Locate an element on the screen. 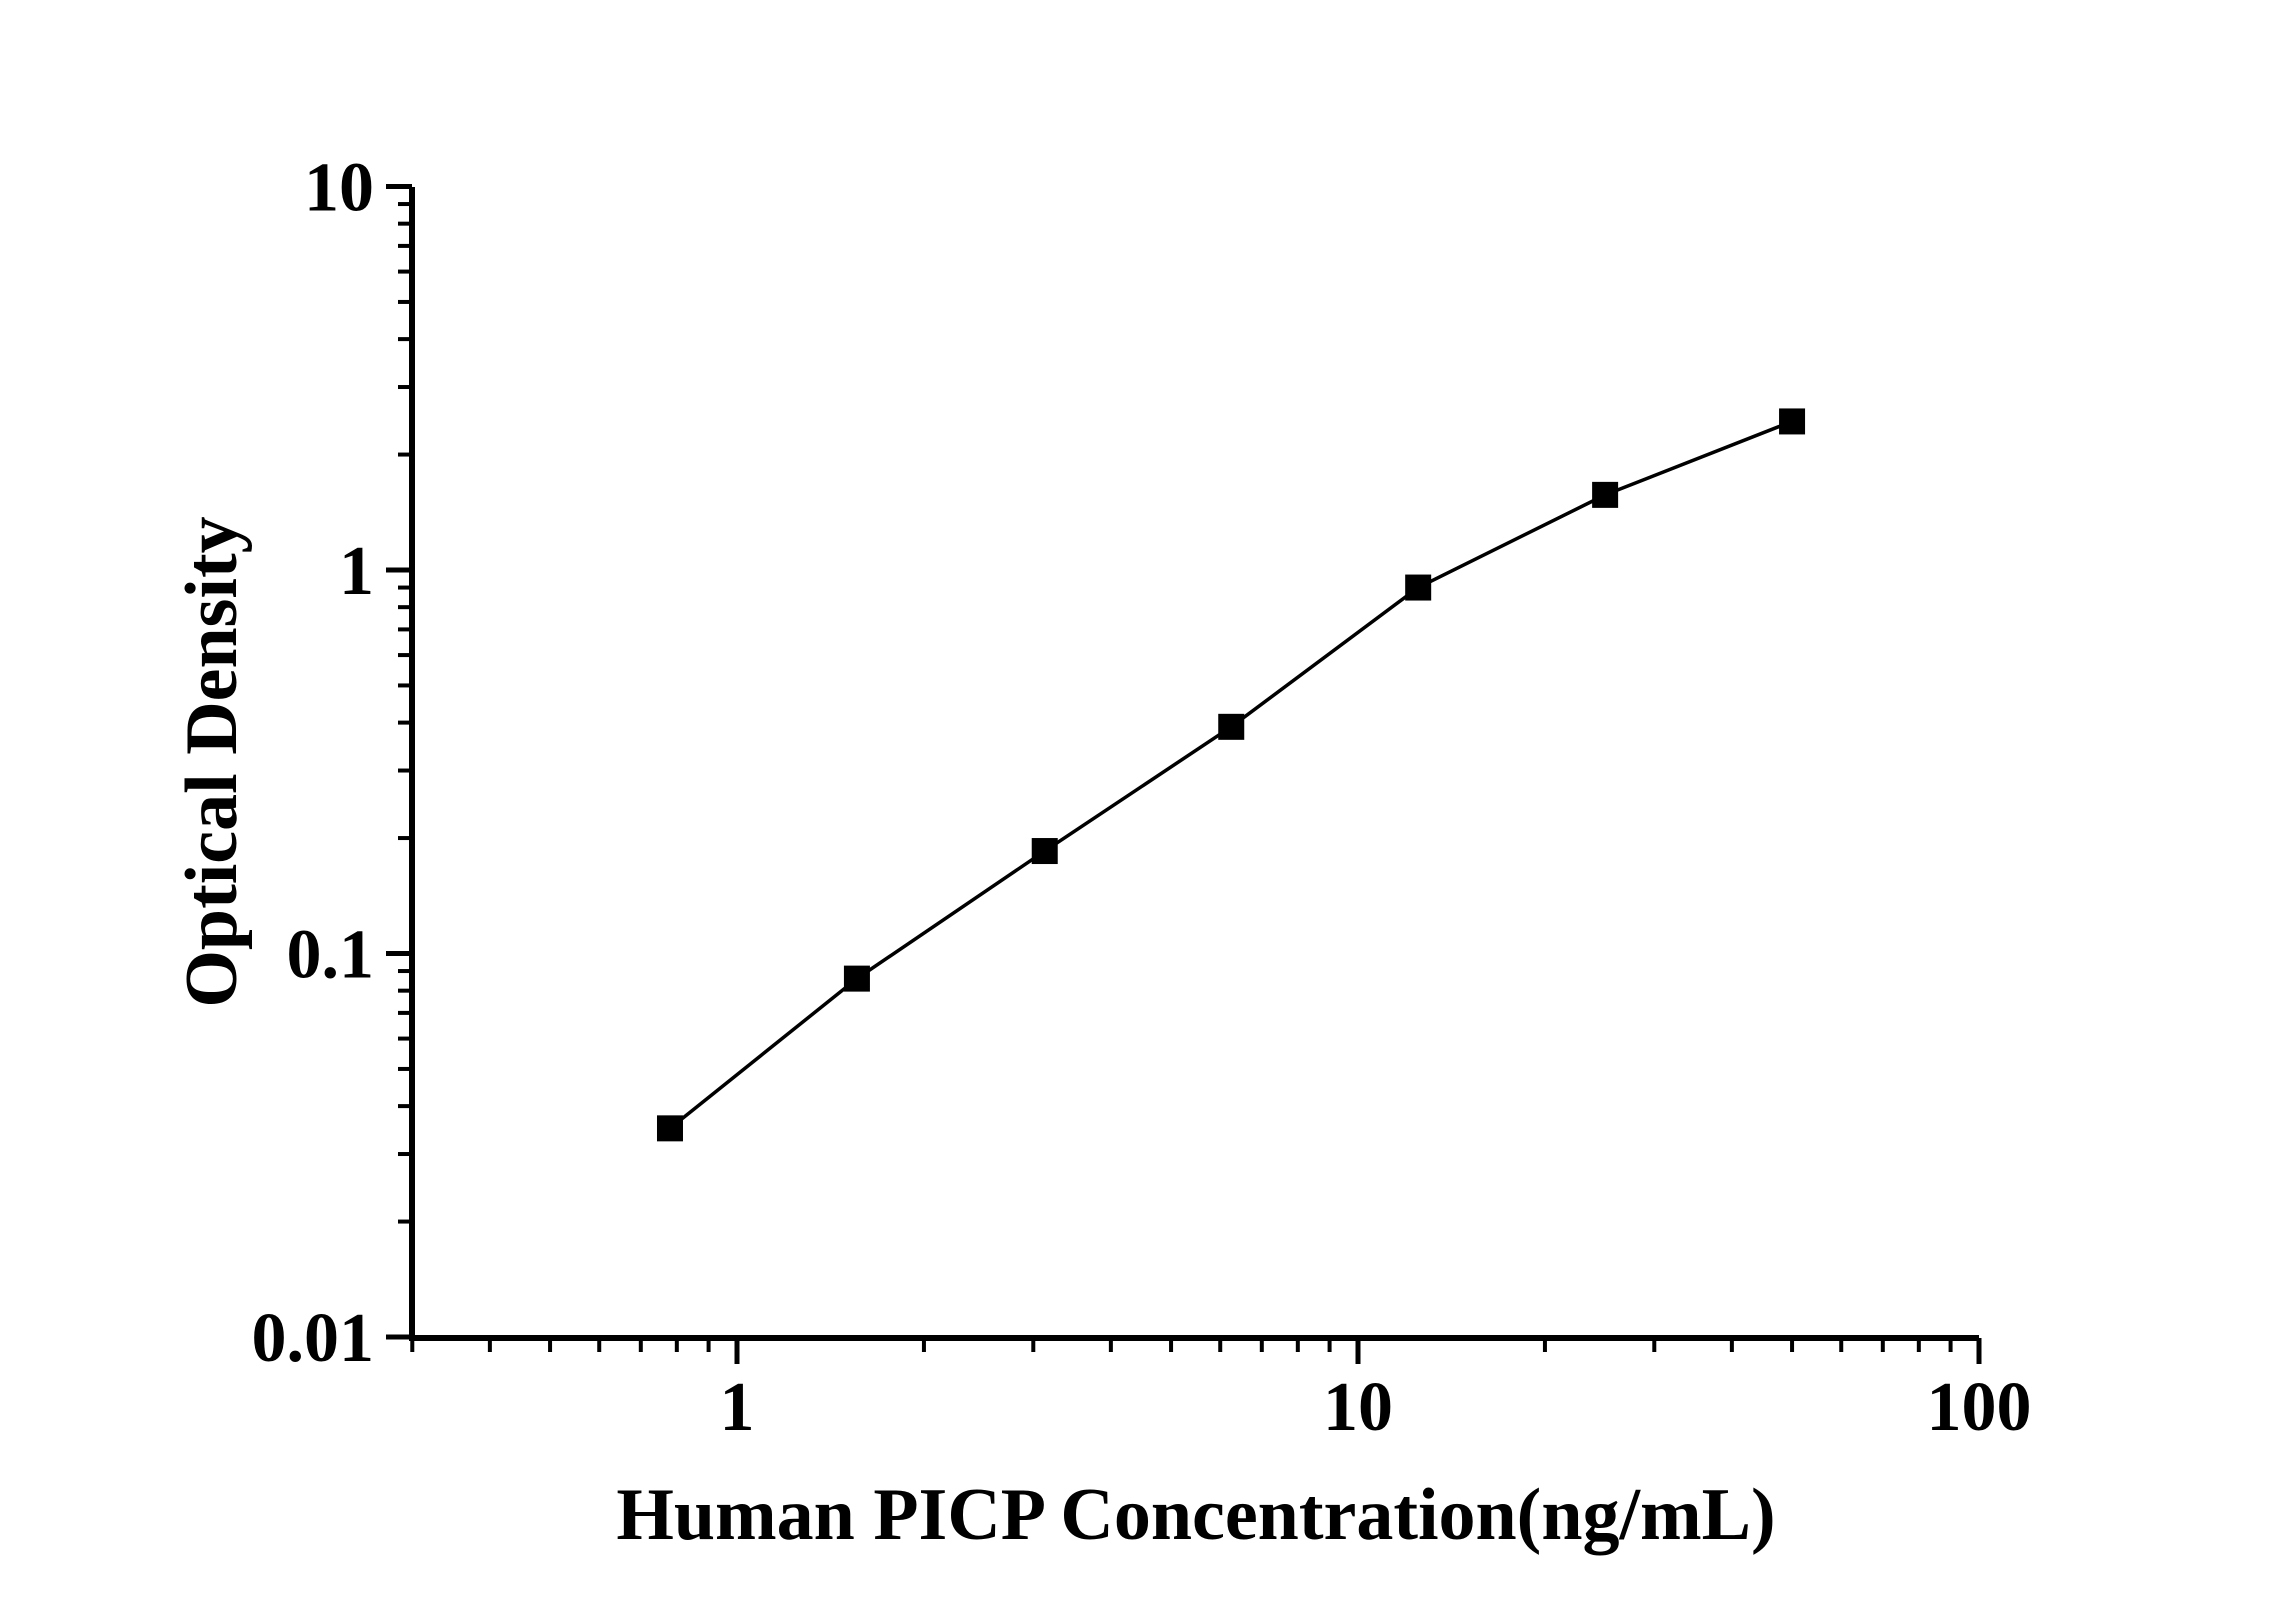  y-tick-label: 1 is located at coordinates (356, 571).